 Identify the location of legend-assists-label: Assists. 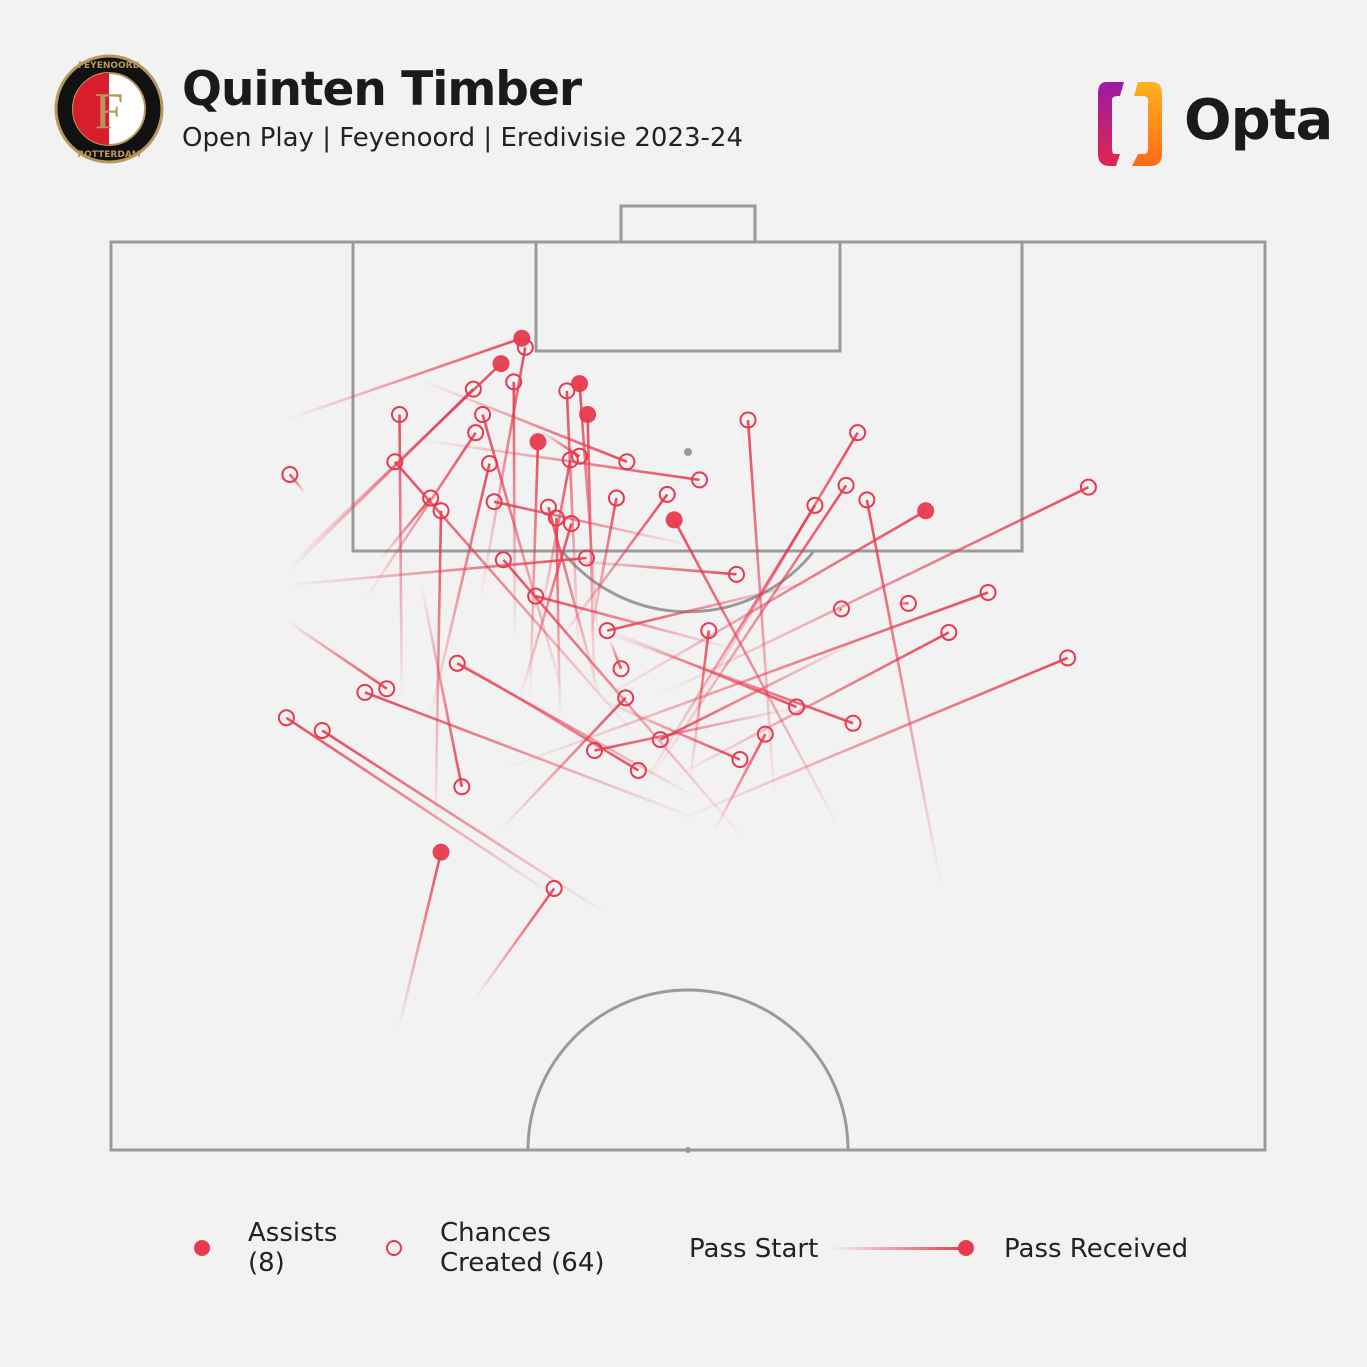
(293, 1233).